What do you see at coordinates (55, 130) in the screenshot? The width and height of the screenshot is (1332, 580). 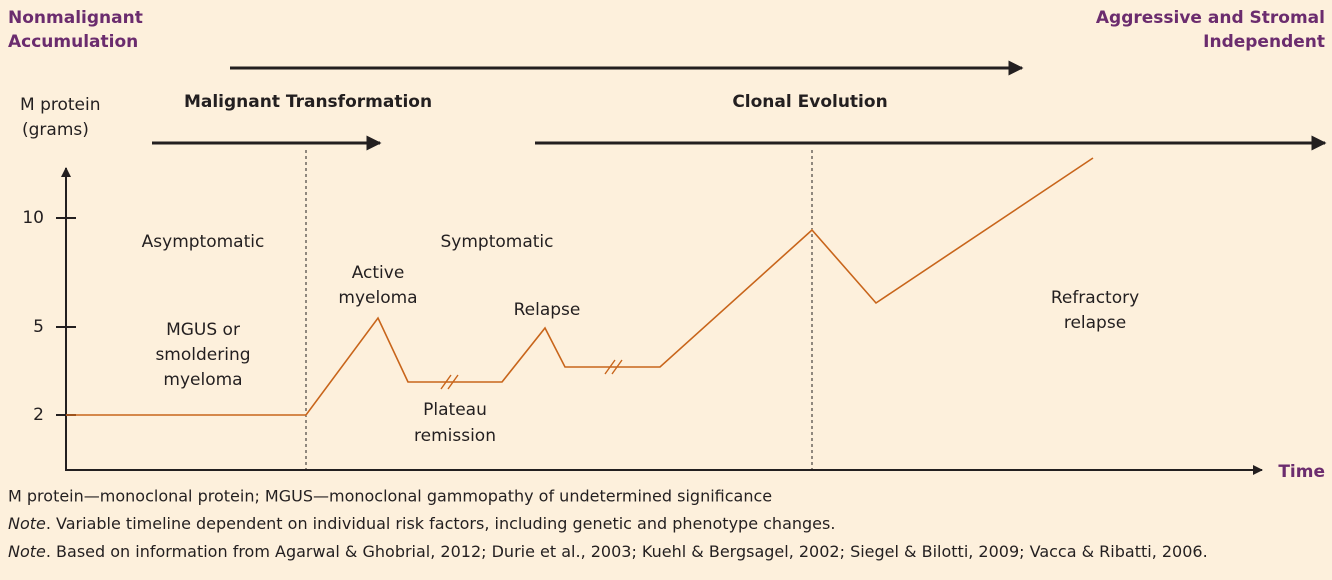 I see `y-label: (grams)` at bounding box center [55, 130].